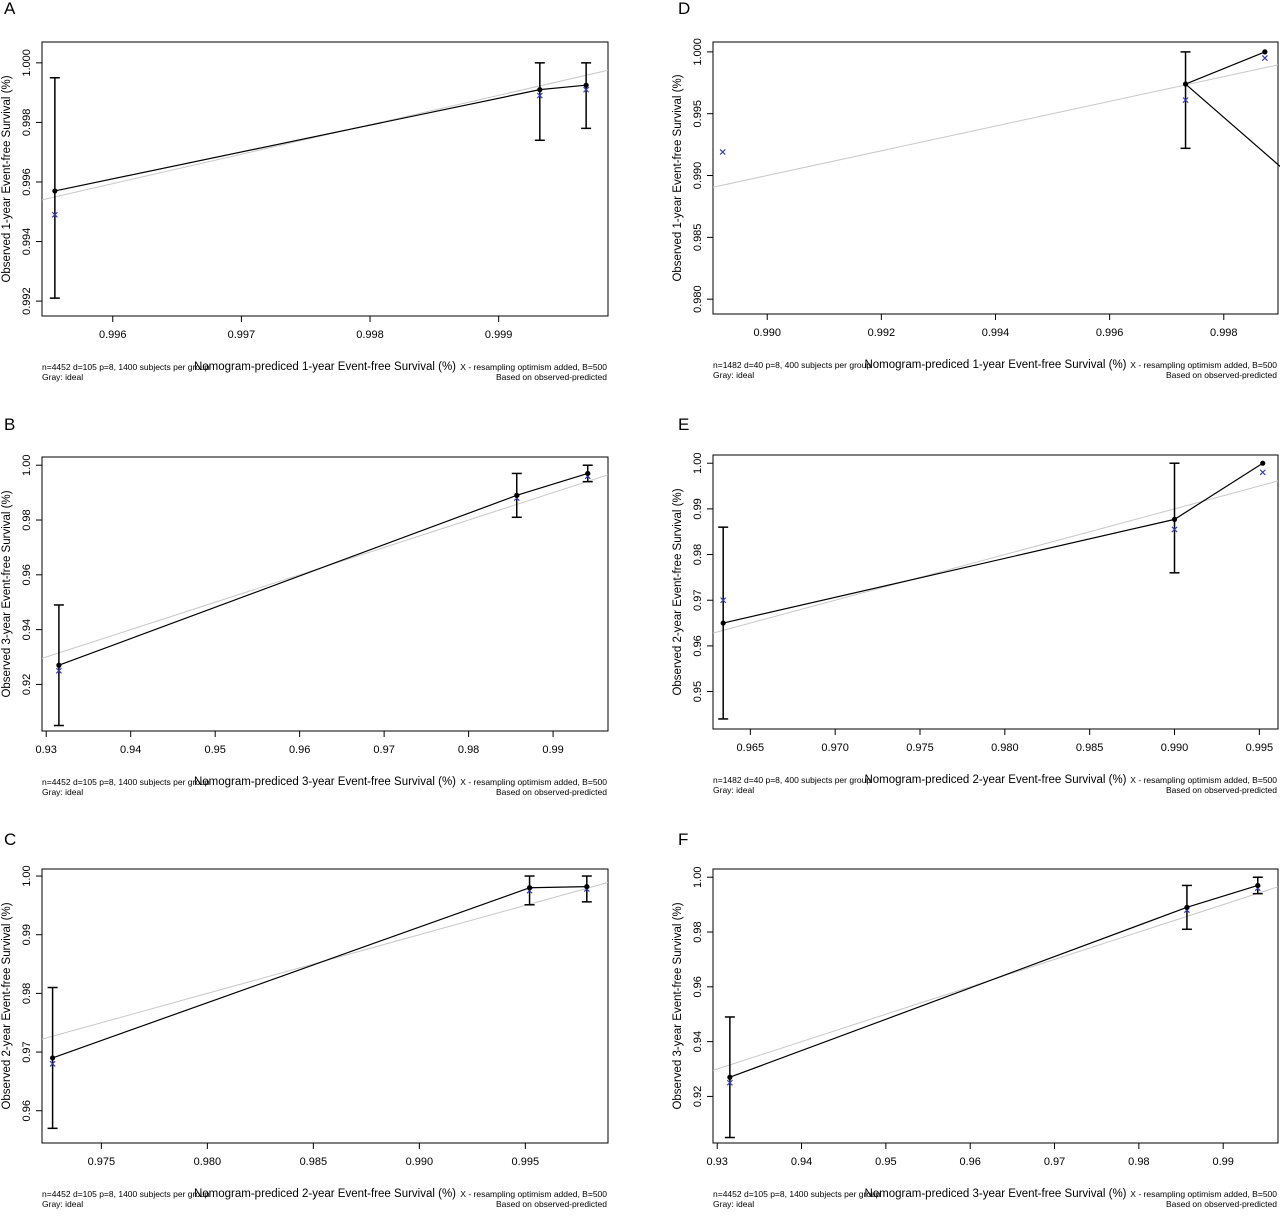 The width and height of the screenshot is (1280, 1216). What do you see at coordinates (698, 1041) in the screenshot?
I see `y-tick-label: 0.94` at bounding box center [698, 1041].